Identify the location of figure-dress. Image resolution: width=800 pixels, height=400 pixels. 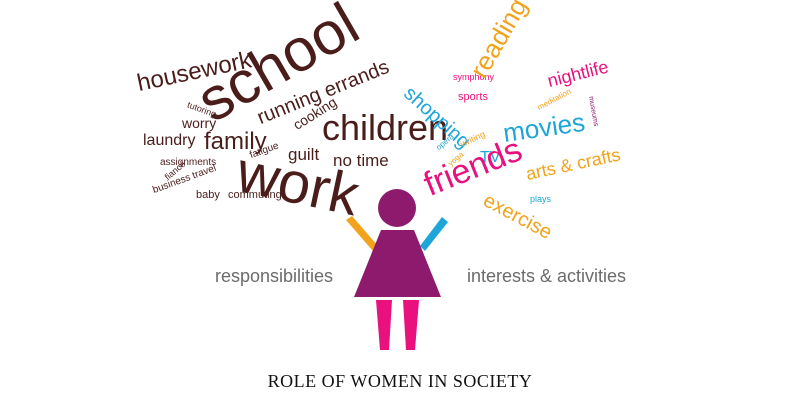
(397, 263).